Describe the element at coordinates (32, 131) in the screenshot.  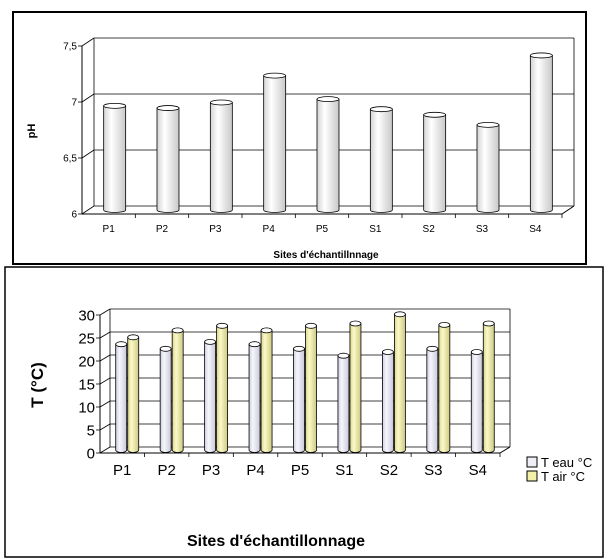
I see `ph-axis-label: pH` at that location.